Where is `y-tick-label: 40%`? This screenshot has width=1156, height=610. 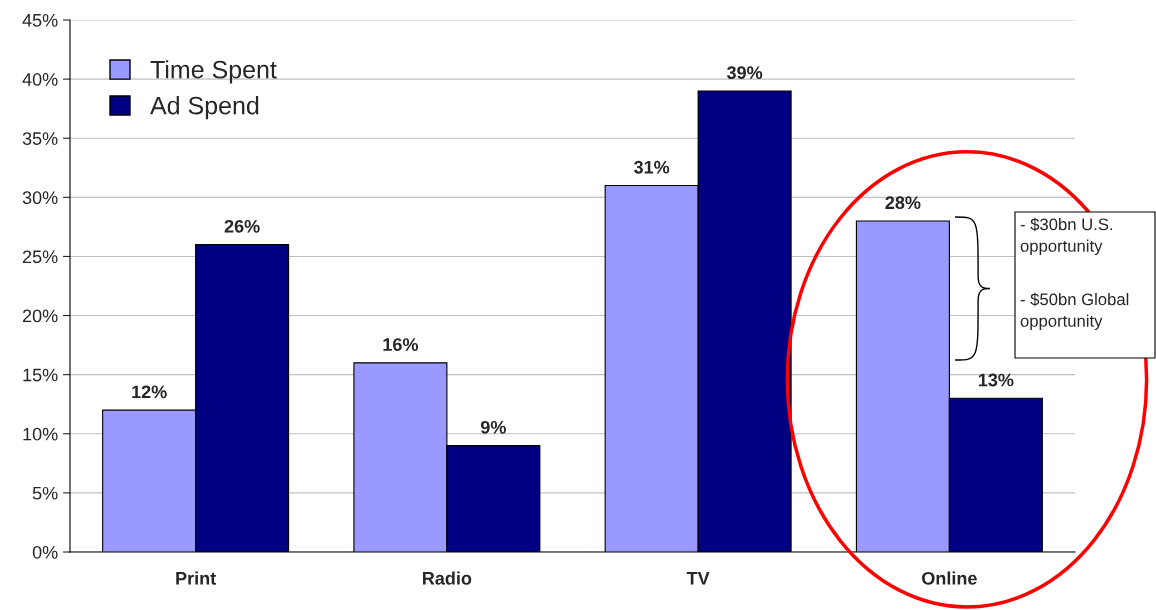 y-tick-label: 40% is located at coordinates (40, 79).